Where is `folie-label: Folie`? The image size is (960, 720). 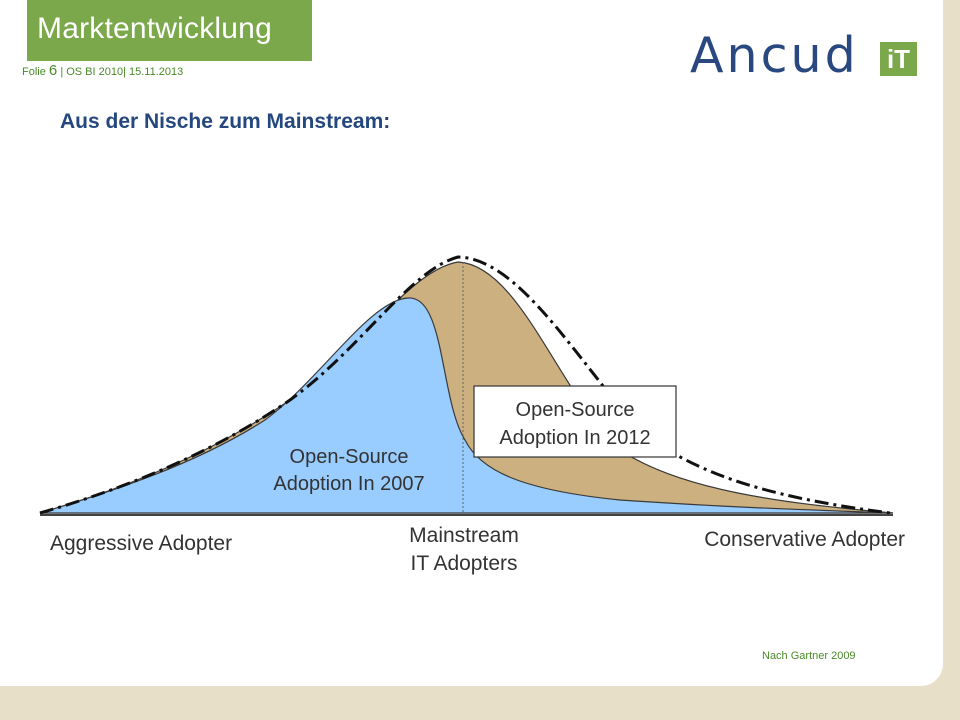
folie-label: Folie is located at coordinates (34, 72).